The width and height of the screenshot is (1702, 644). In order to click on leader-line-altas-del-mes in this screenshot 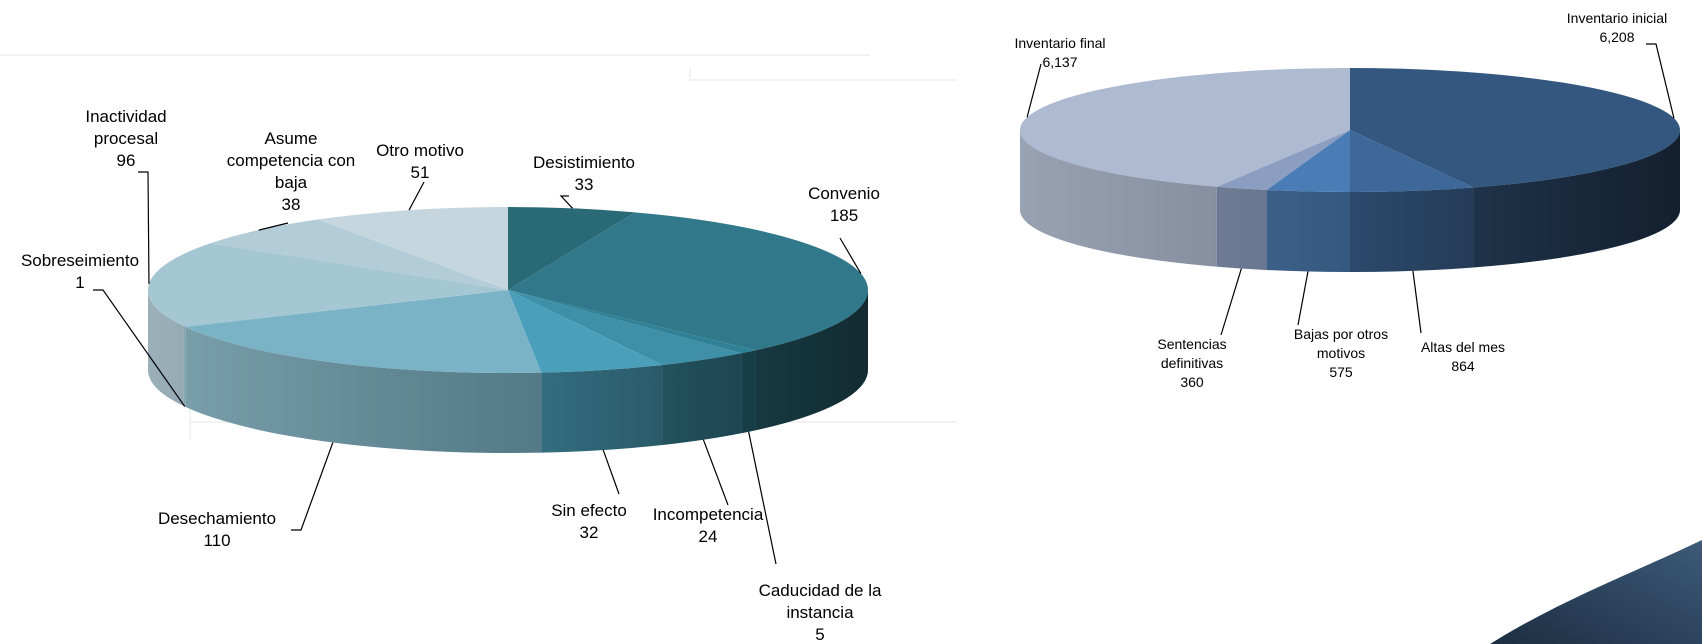, I will do `click(1417, 302)`.